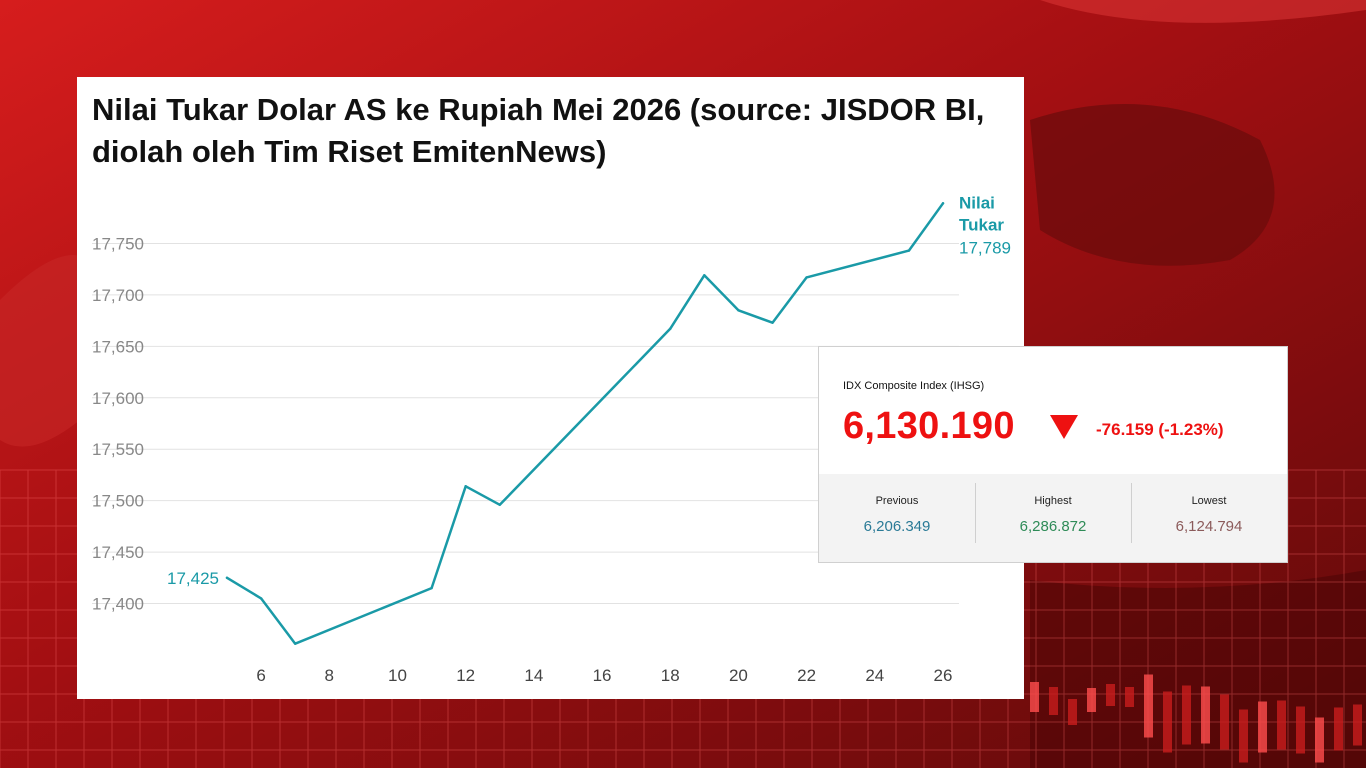 The image size is (1366, 768). What do you see at coordinates (397, 675) in the screenshot?
I see `x-tick-label: 10` at bounding box center [397, 675].